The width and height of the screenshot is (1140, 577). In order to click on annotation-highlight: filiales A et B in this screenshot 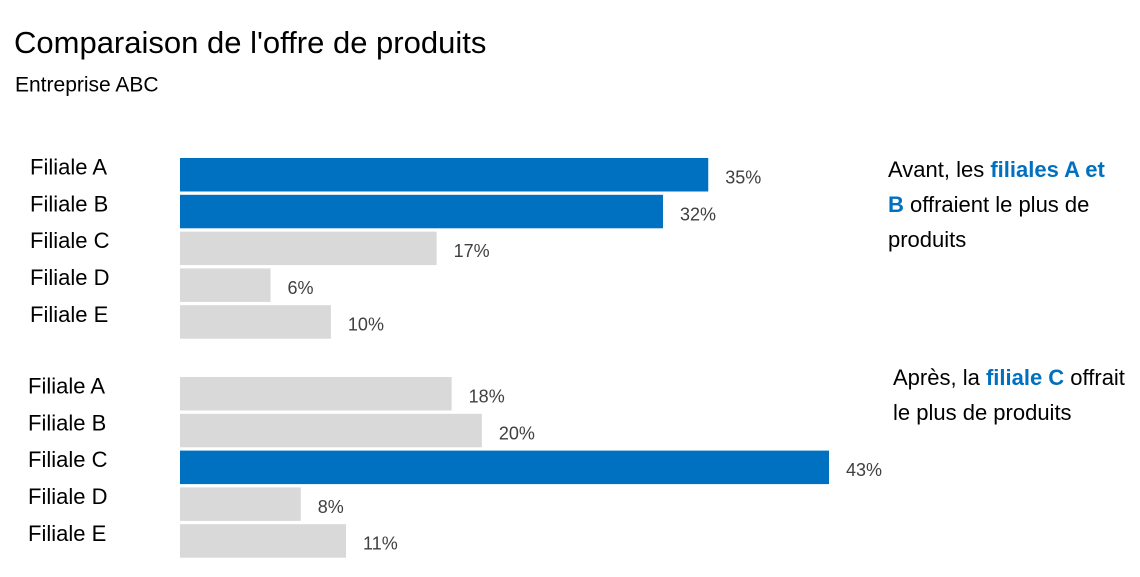, I will do `click(996, 187)`.